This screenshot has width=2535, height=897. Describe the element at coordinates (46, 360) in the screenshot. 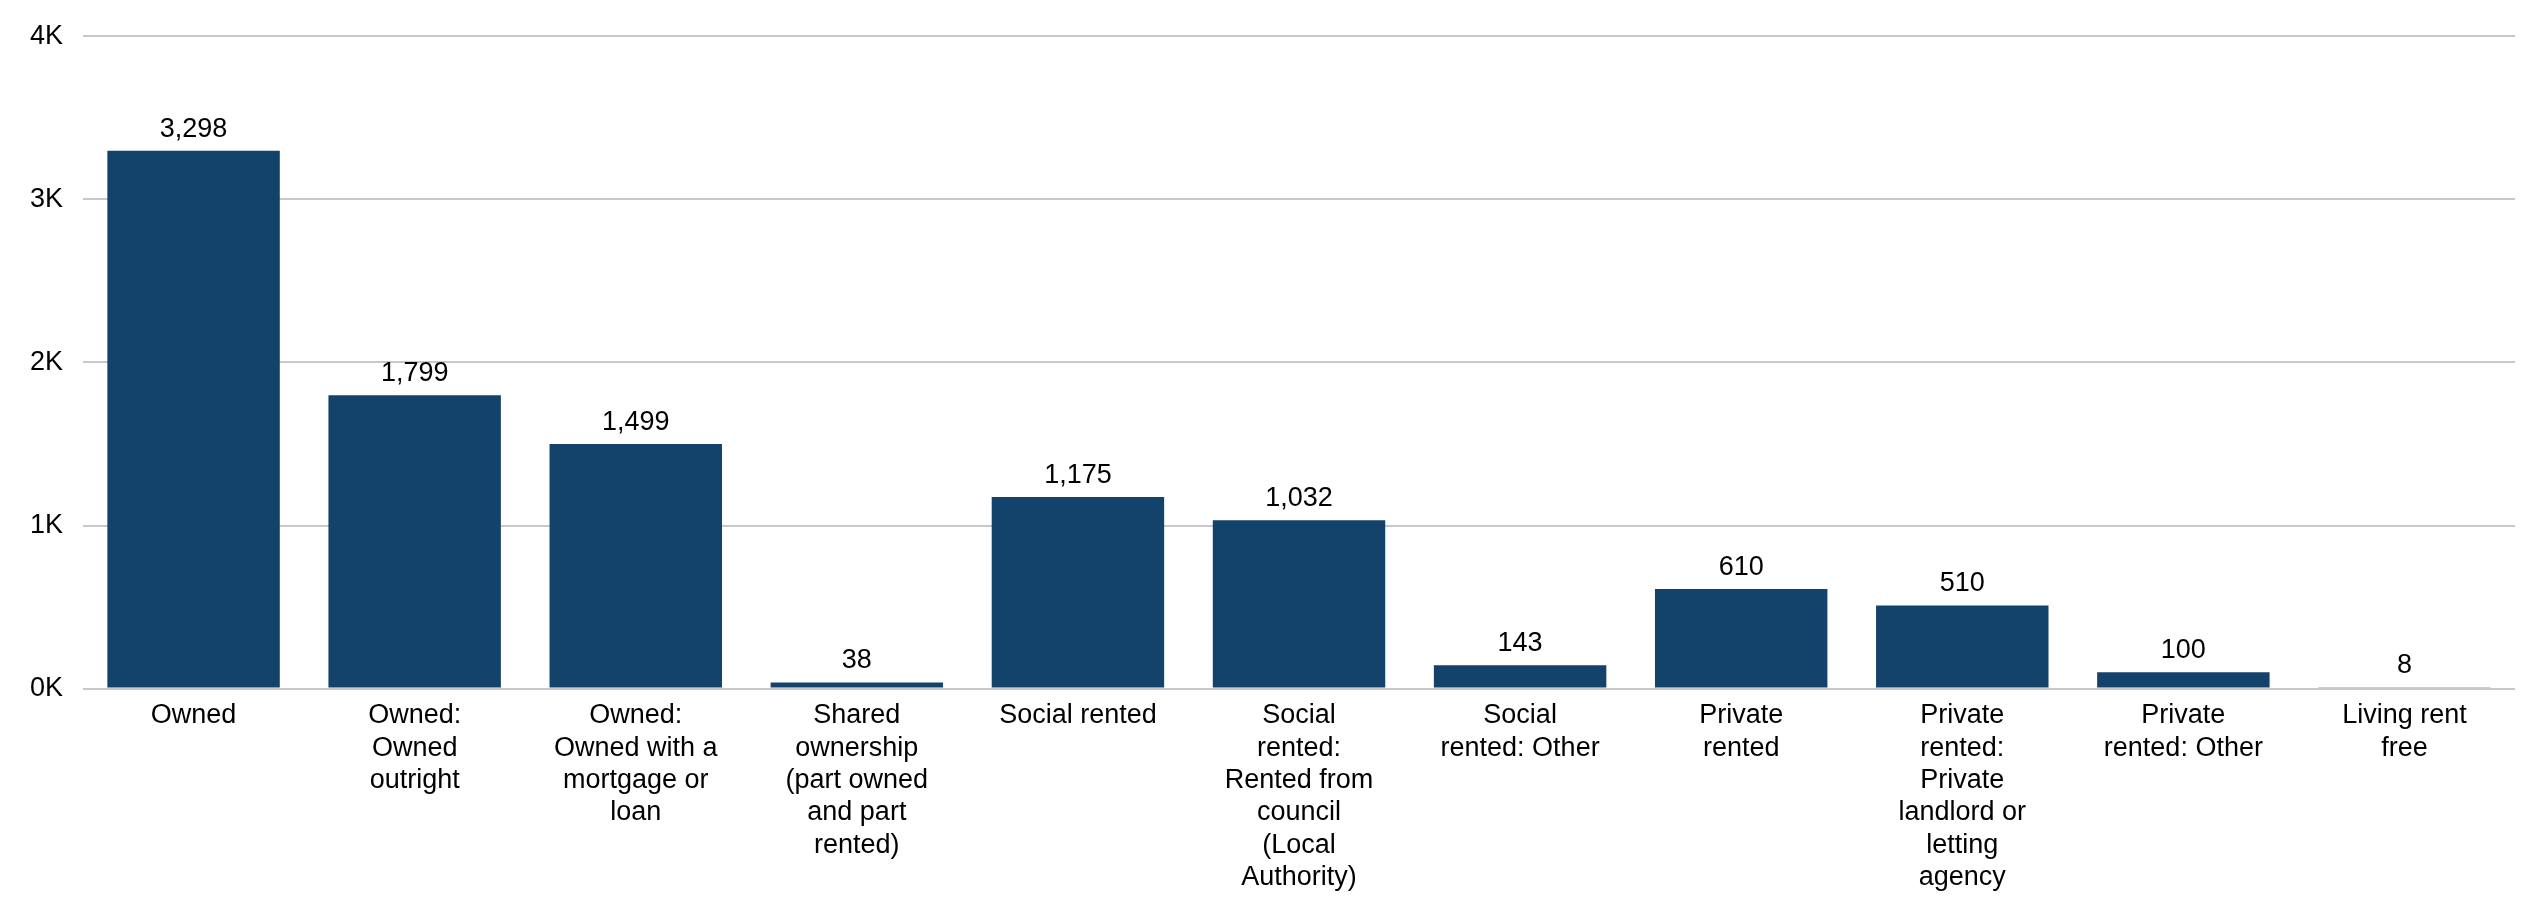

I see `y-tick-label: 2K` at that location.